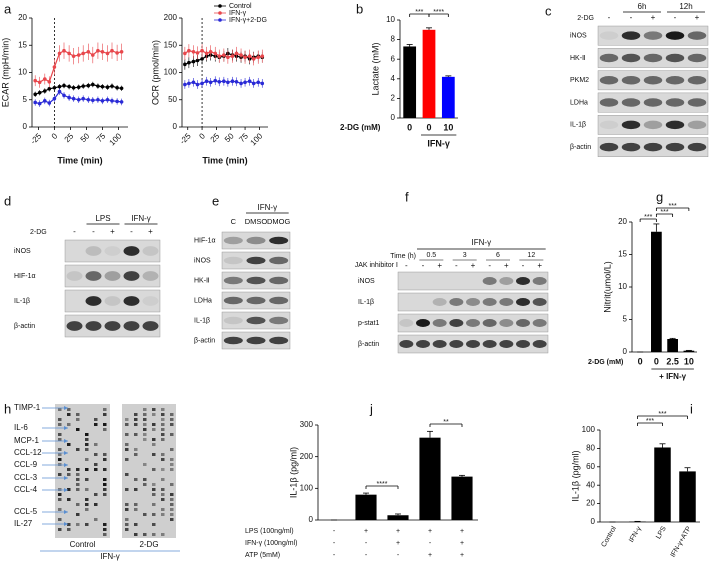 The width and height of the screenshot is (712, 564). What do you see at coordinates (79, 160) in the screenshot?
I see `x-axis-label: Time (min)` at bounding box center [79, 160].